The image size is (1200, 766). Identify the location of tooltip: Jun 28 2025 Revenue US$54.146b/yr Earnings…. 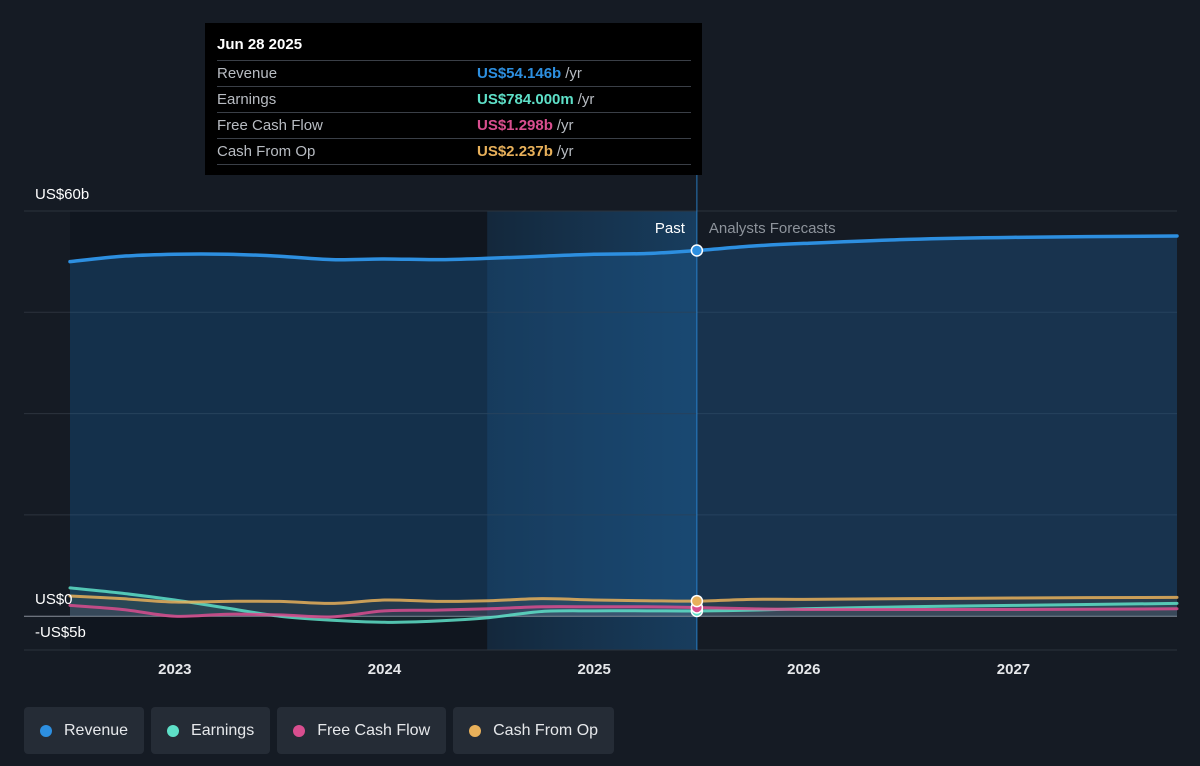
(453, 99).